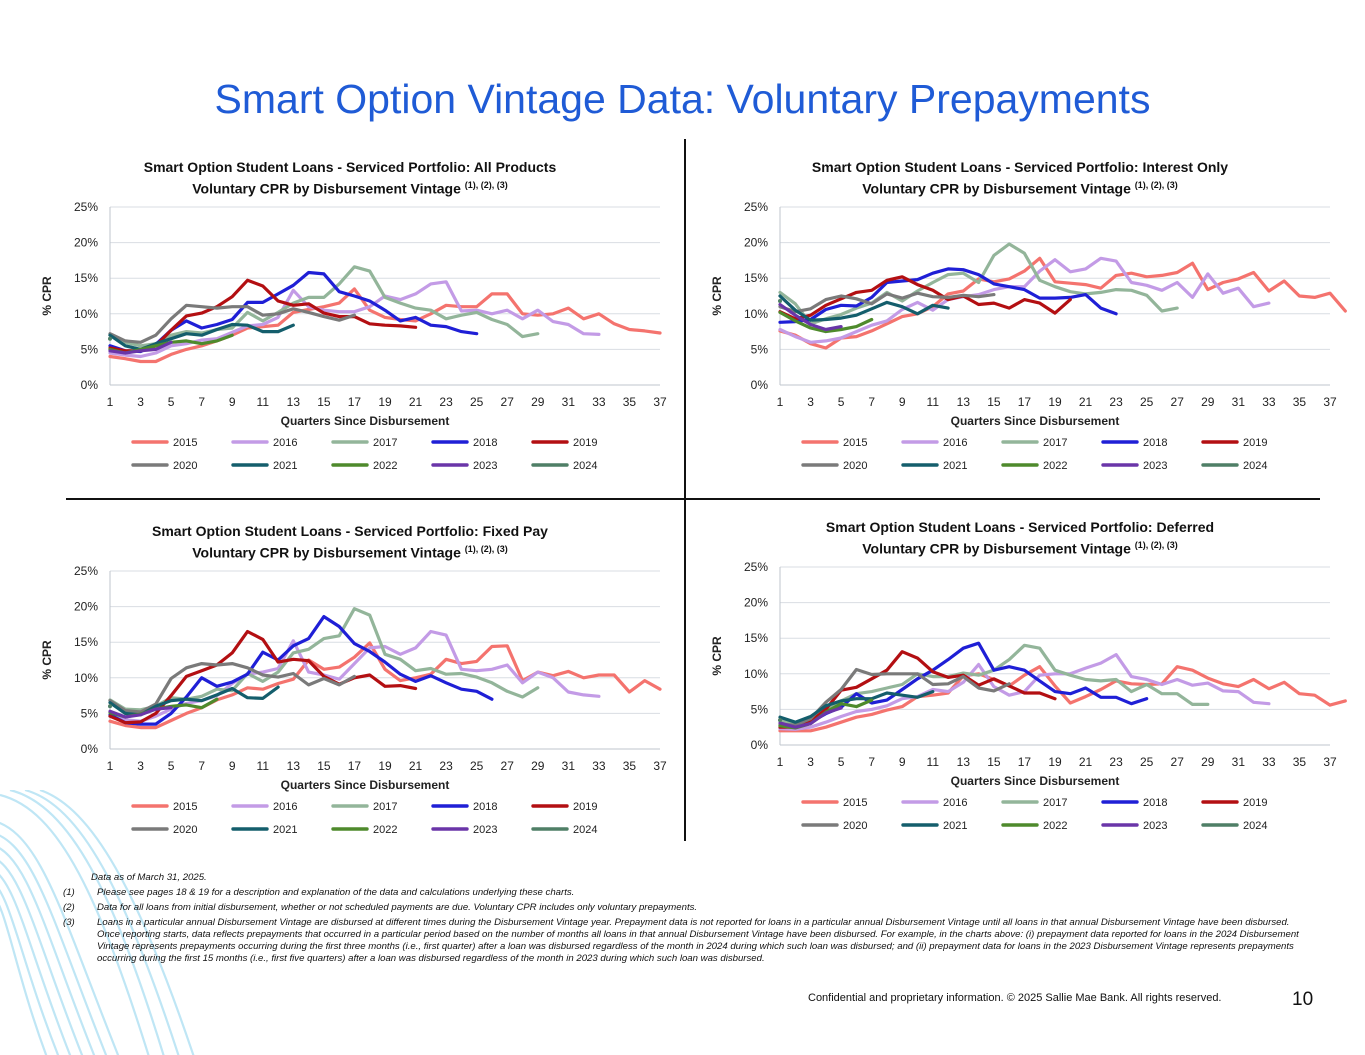 This screenshot has height=1055, width=1365. Describe the element at coordinates (955, 466) in the screenshot. I see `legend-label-2021: 2021` at that location.